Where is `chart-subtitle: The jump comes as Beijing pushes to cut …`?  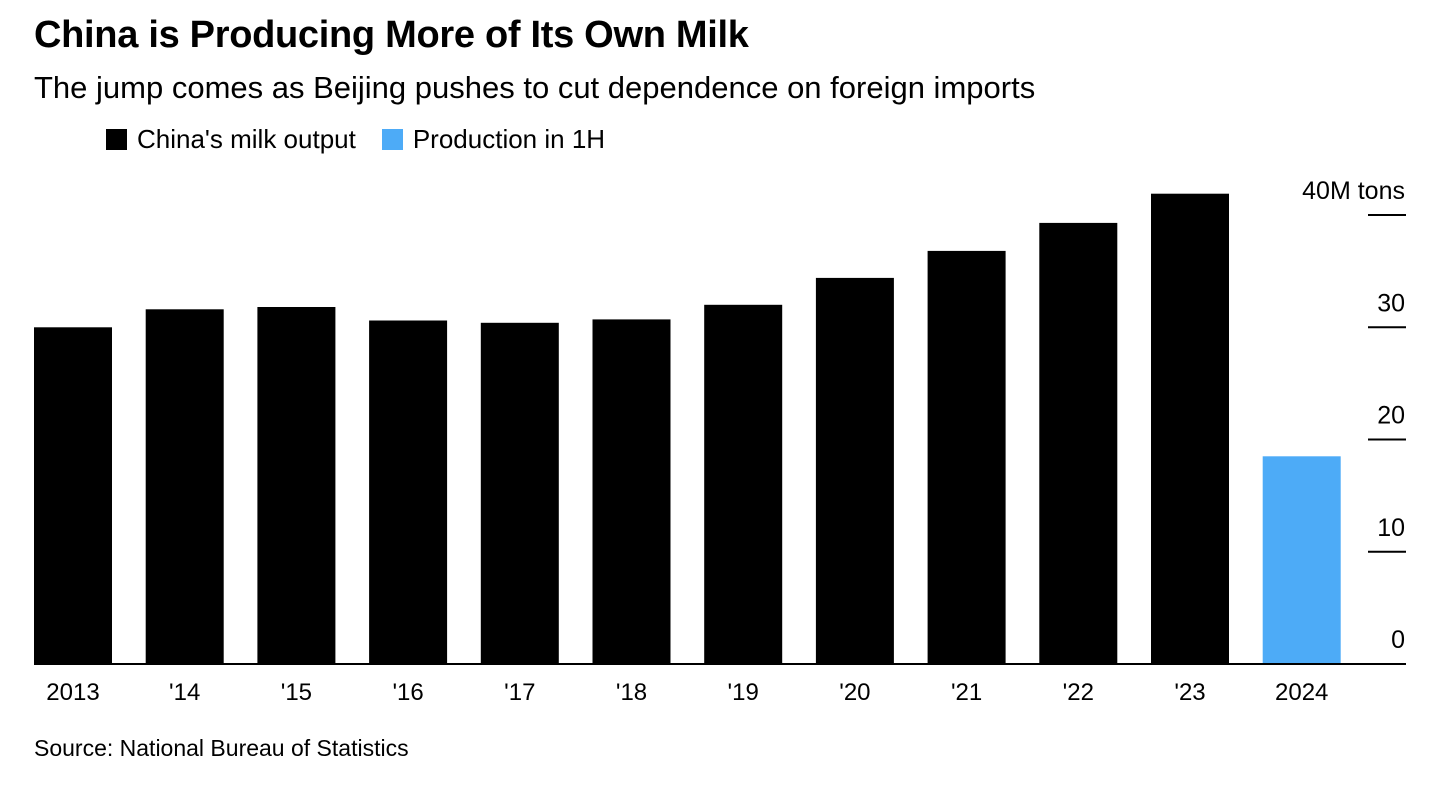 chart-subtitle: The jump comes as Beijing pushes to cut … is located at coordinates (535, 87).